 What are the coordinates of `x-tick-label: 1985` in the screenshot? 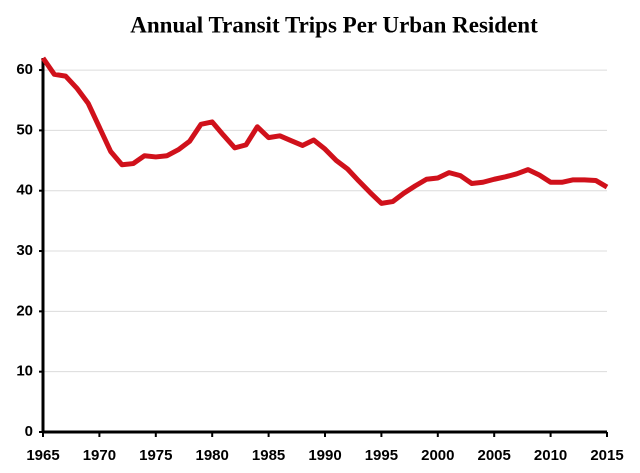 It's located at (268, 455).